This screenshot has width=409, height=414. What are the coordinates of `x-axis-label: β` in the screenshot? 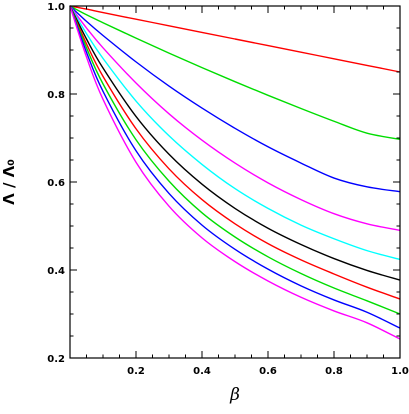 It's located at (234, 395).